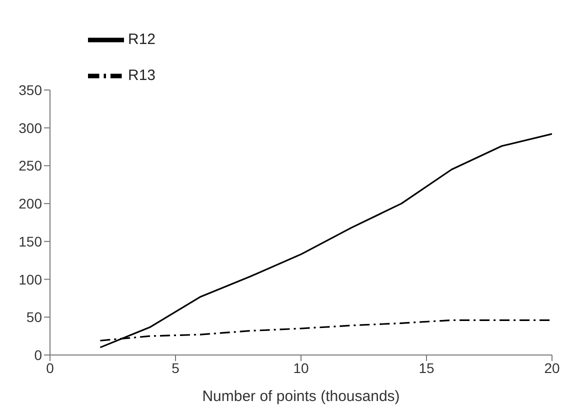 The height and width of the screenshot is (417, 572). What do you see at coordinates (30, 128) in the screenshot?
I see `y-tick-label: 300` at bounding box center [30, 128].